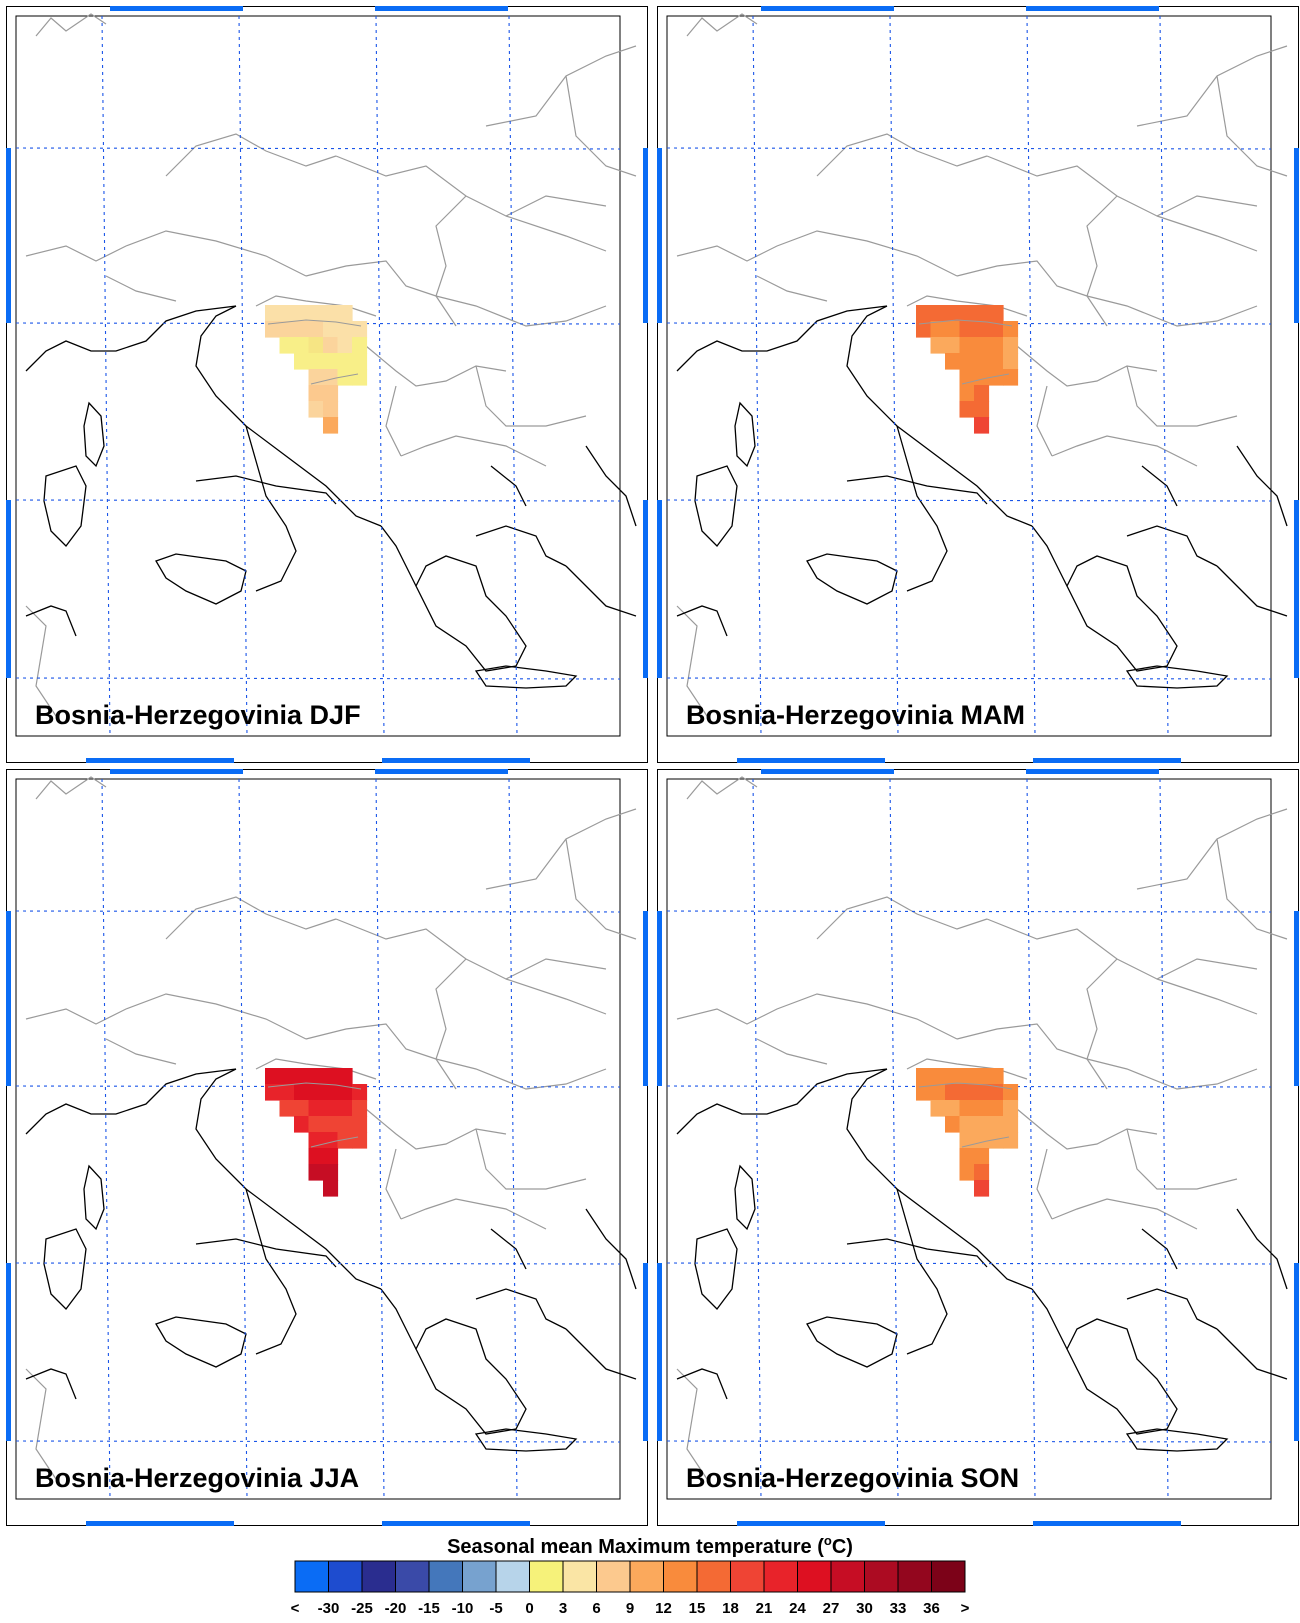  Describe the element at coordinates (563, 1608) in the screenshot. I see `colorbar-tick-label: 3` at that location.